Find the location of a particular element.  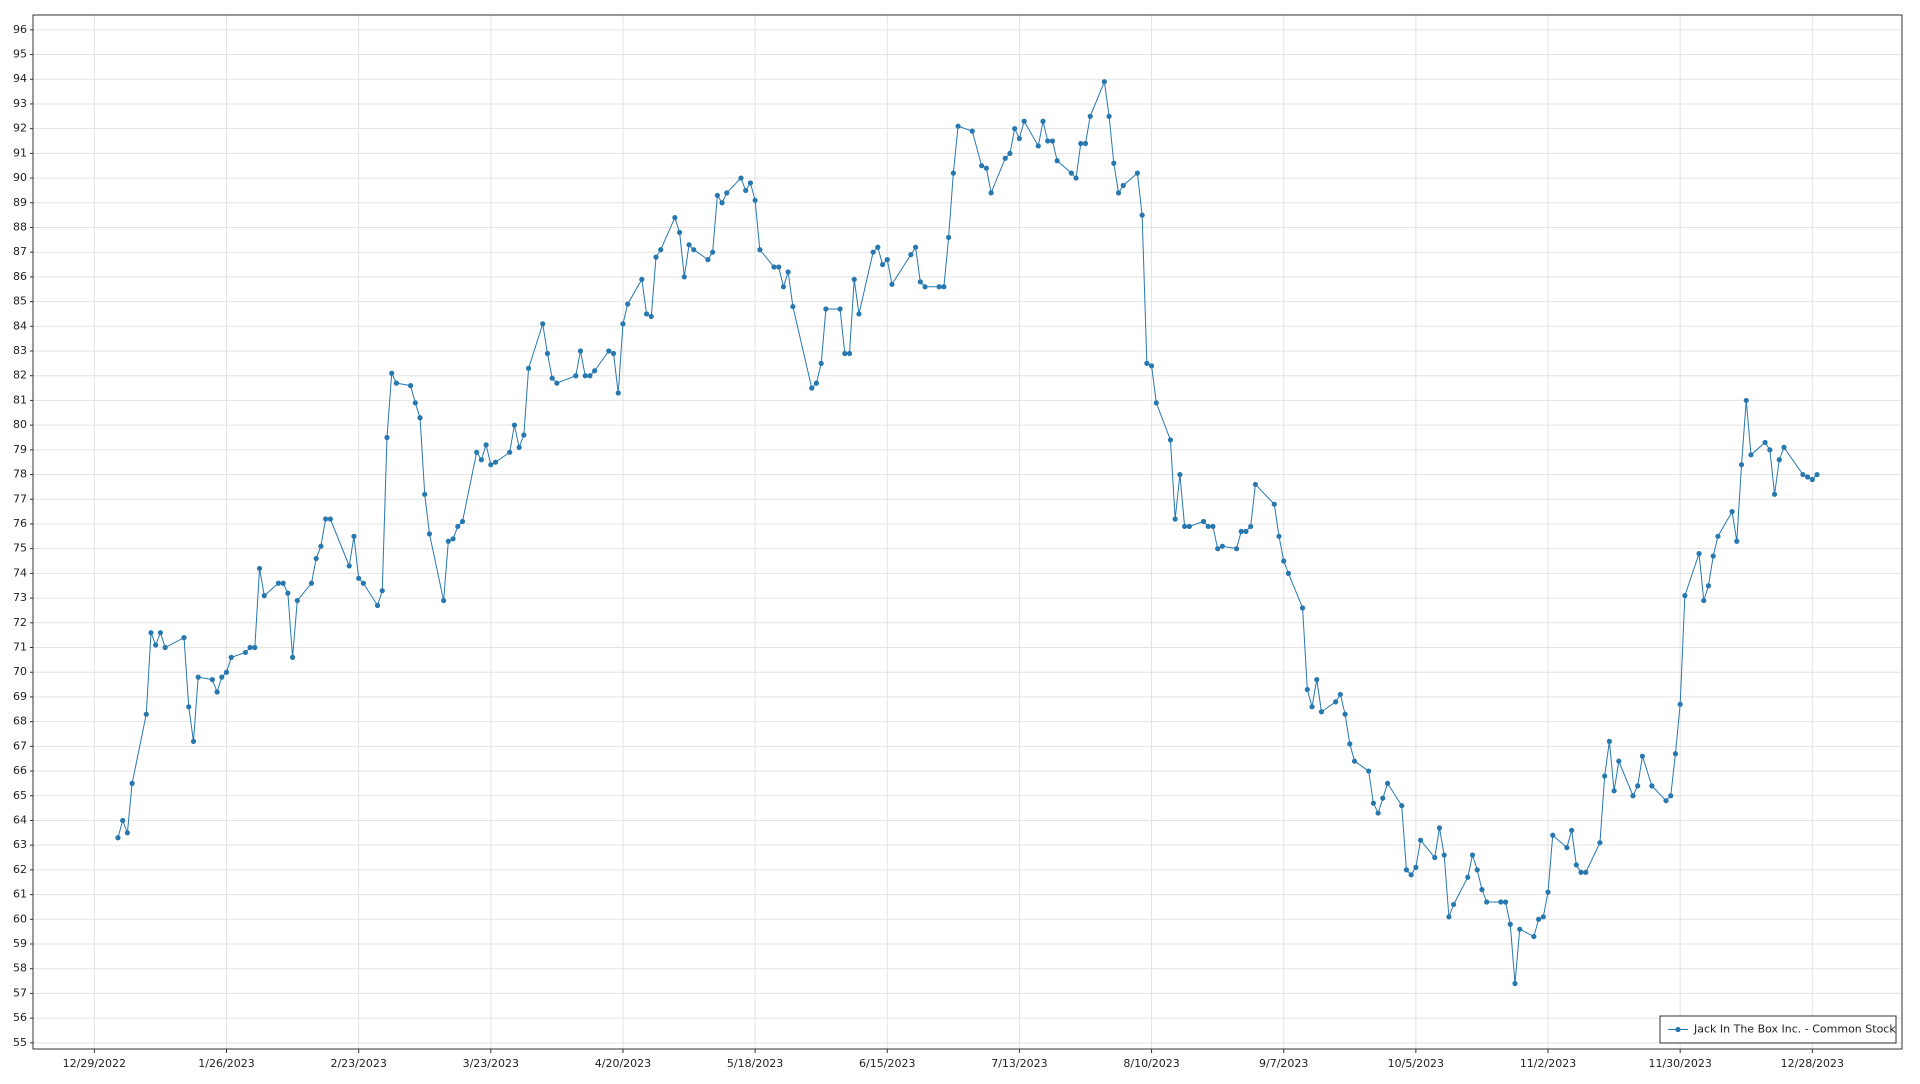

y-tick-label: 80 is located at coordinates (20, 424).